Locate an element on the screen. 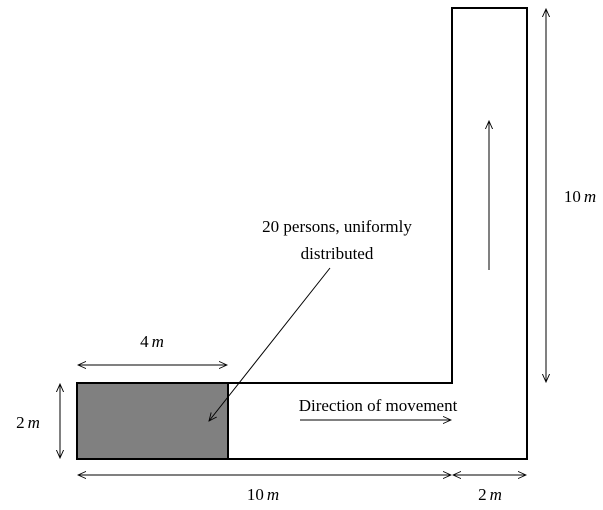  annotation-line: 20 persons, uniformly is located at coordinates (337, 226).